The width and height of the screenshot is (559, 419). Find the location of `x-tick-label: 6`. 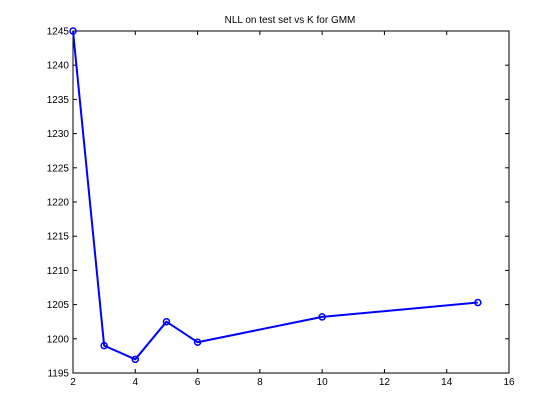

x-tick-label: 6 is located at coordinates (198, 382).